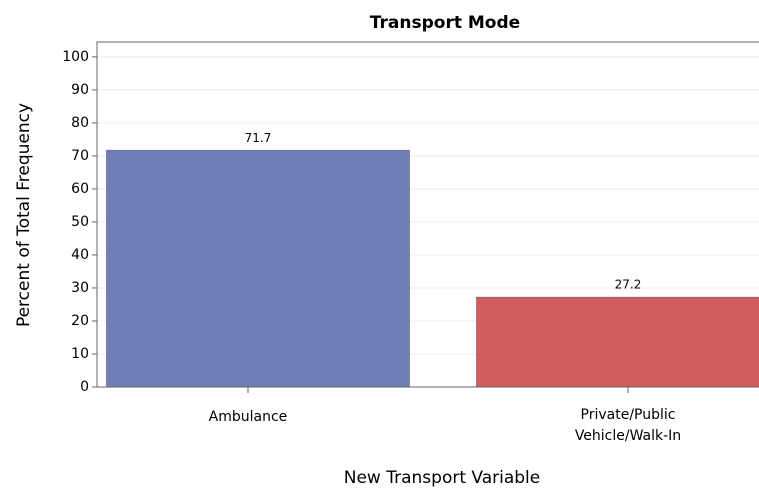 The width and height of the screenshot is (759, 490). Describe the element at coordinates (248, 417) in the screenshot. I see `x-tick-label: Ambulance` at that location.